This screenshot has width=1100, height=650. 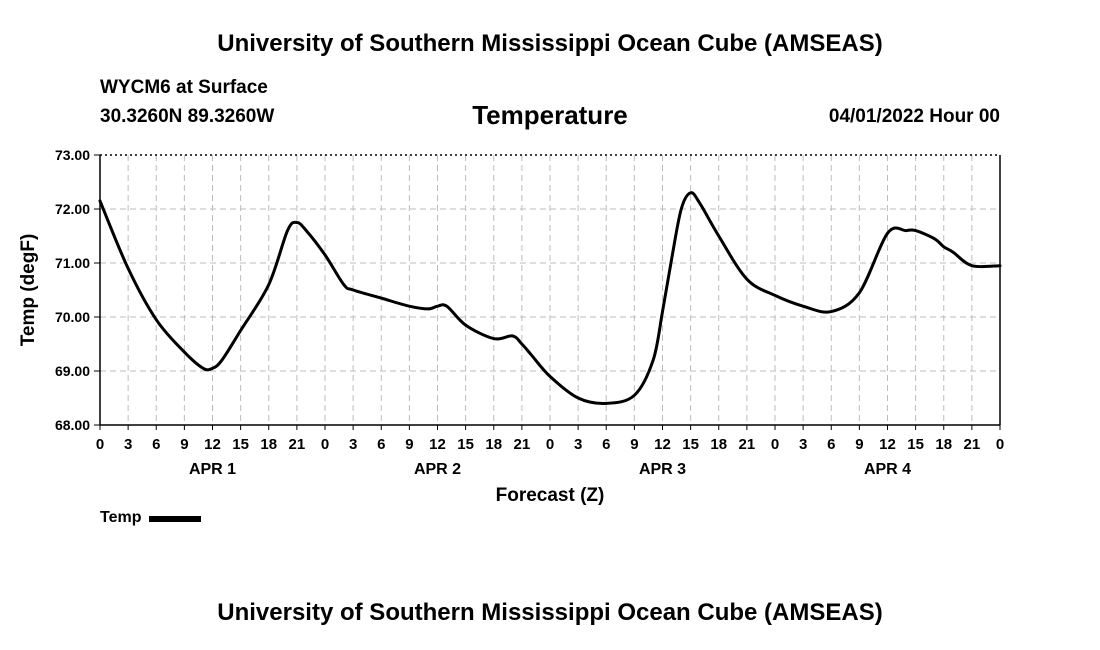 I want to click on legend-label: Temp, so click(x=121, y=517).